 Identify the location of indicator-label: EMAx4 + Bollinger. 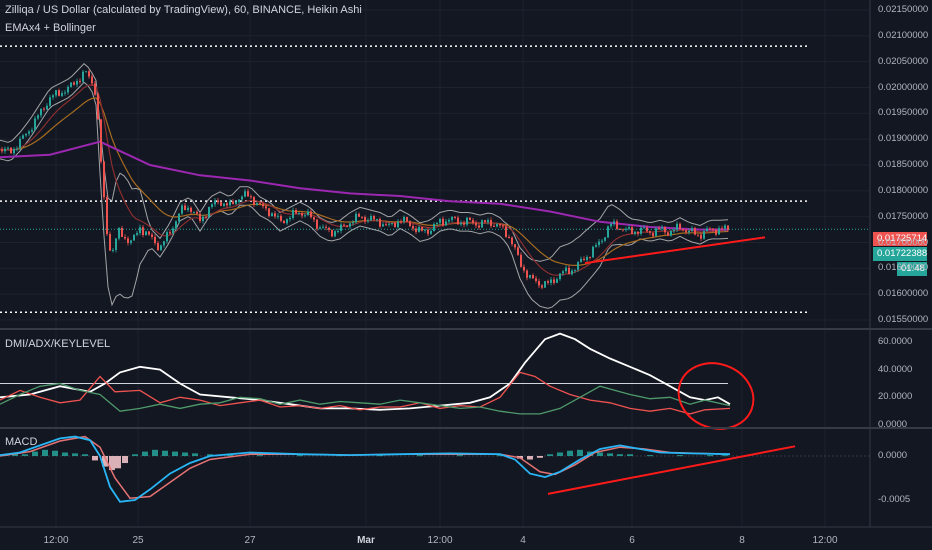
(50, 28).